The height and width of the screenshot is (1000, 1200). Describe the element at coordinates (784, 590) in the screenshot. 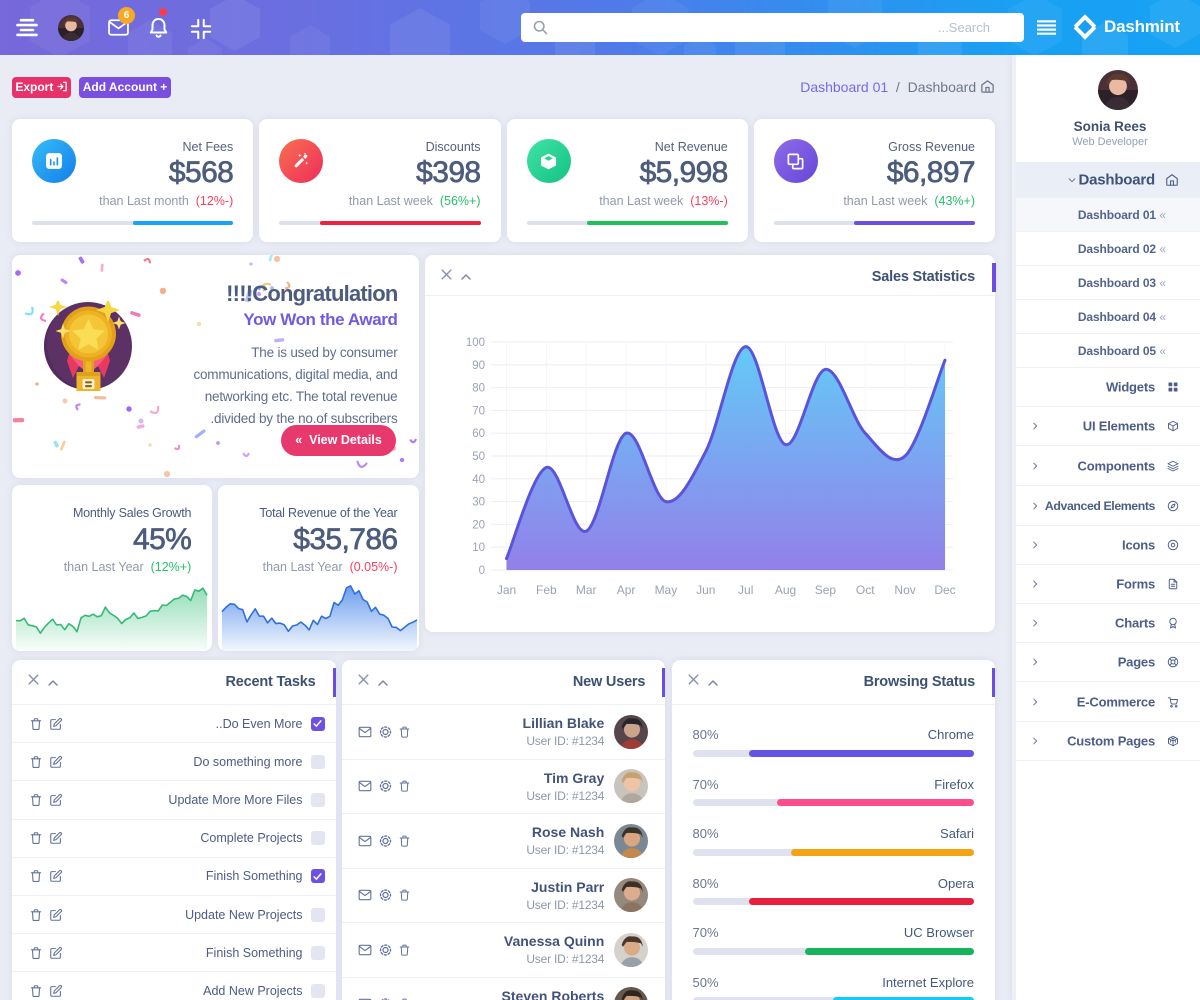

I see `svg-text: Aug` at that location.